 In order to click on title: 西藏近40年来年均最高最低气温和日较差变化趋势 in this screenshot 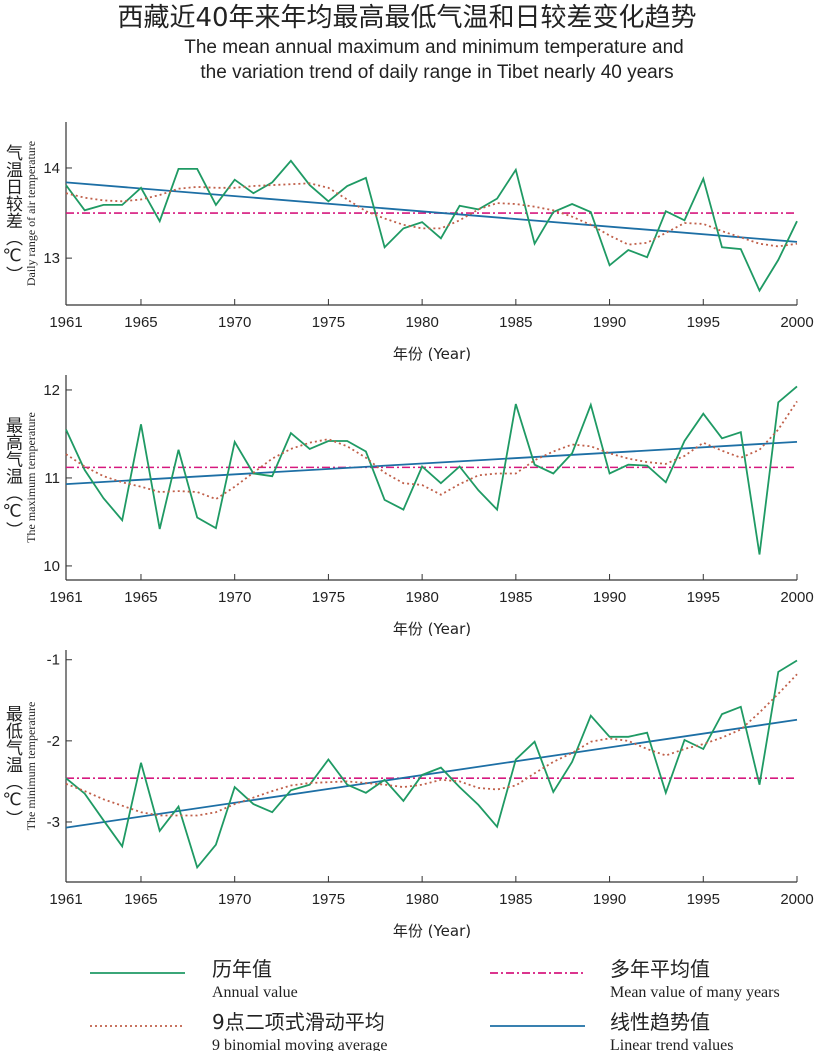, I will do `click(406, 18)`.